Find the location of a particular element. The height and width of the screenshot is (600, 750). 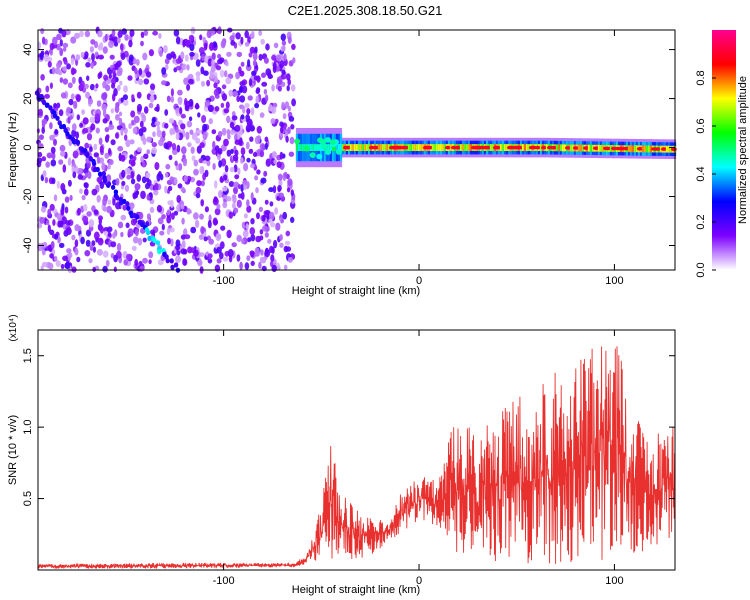

y-tick-label: -40 is located at coordinates (28, 246).